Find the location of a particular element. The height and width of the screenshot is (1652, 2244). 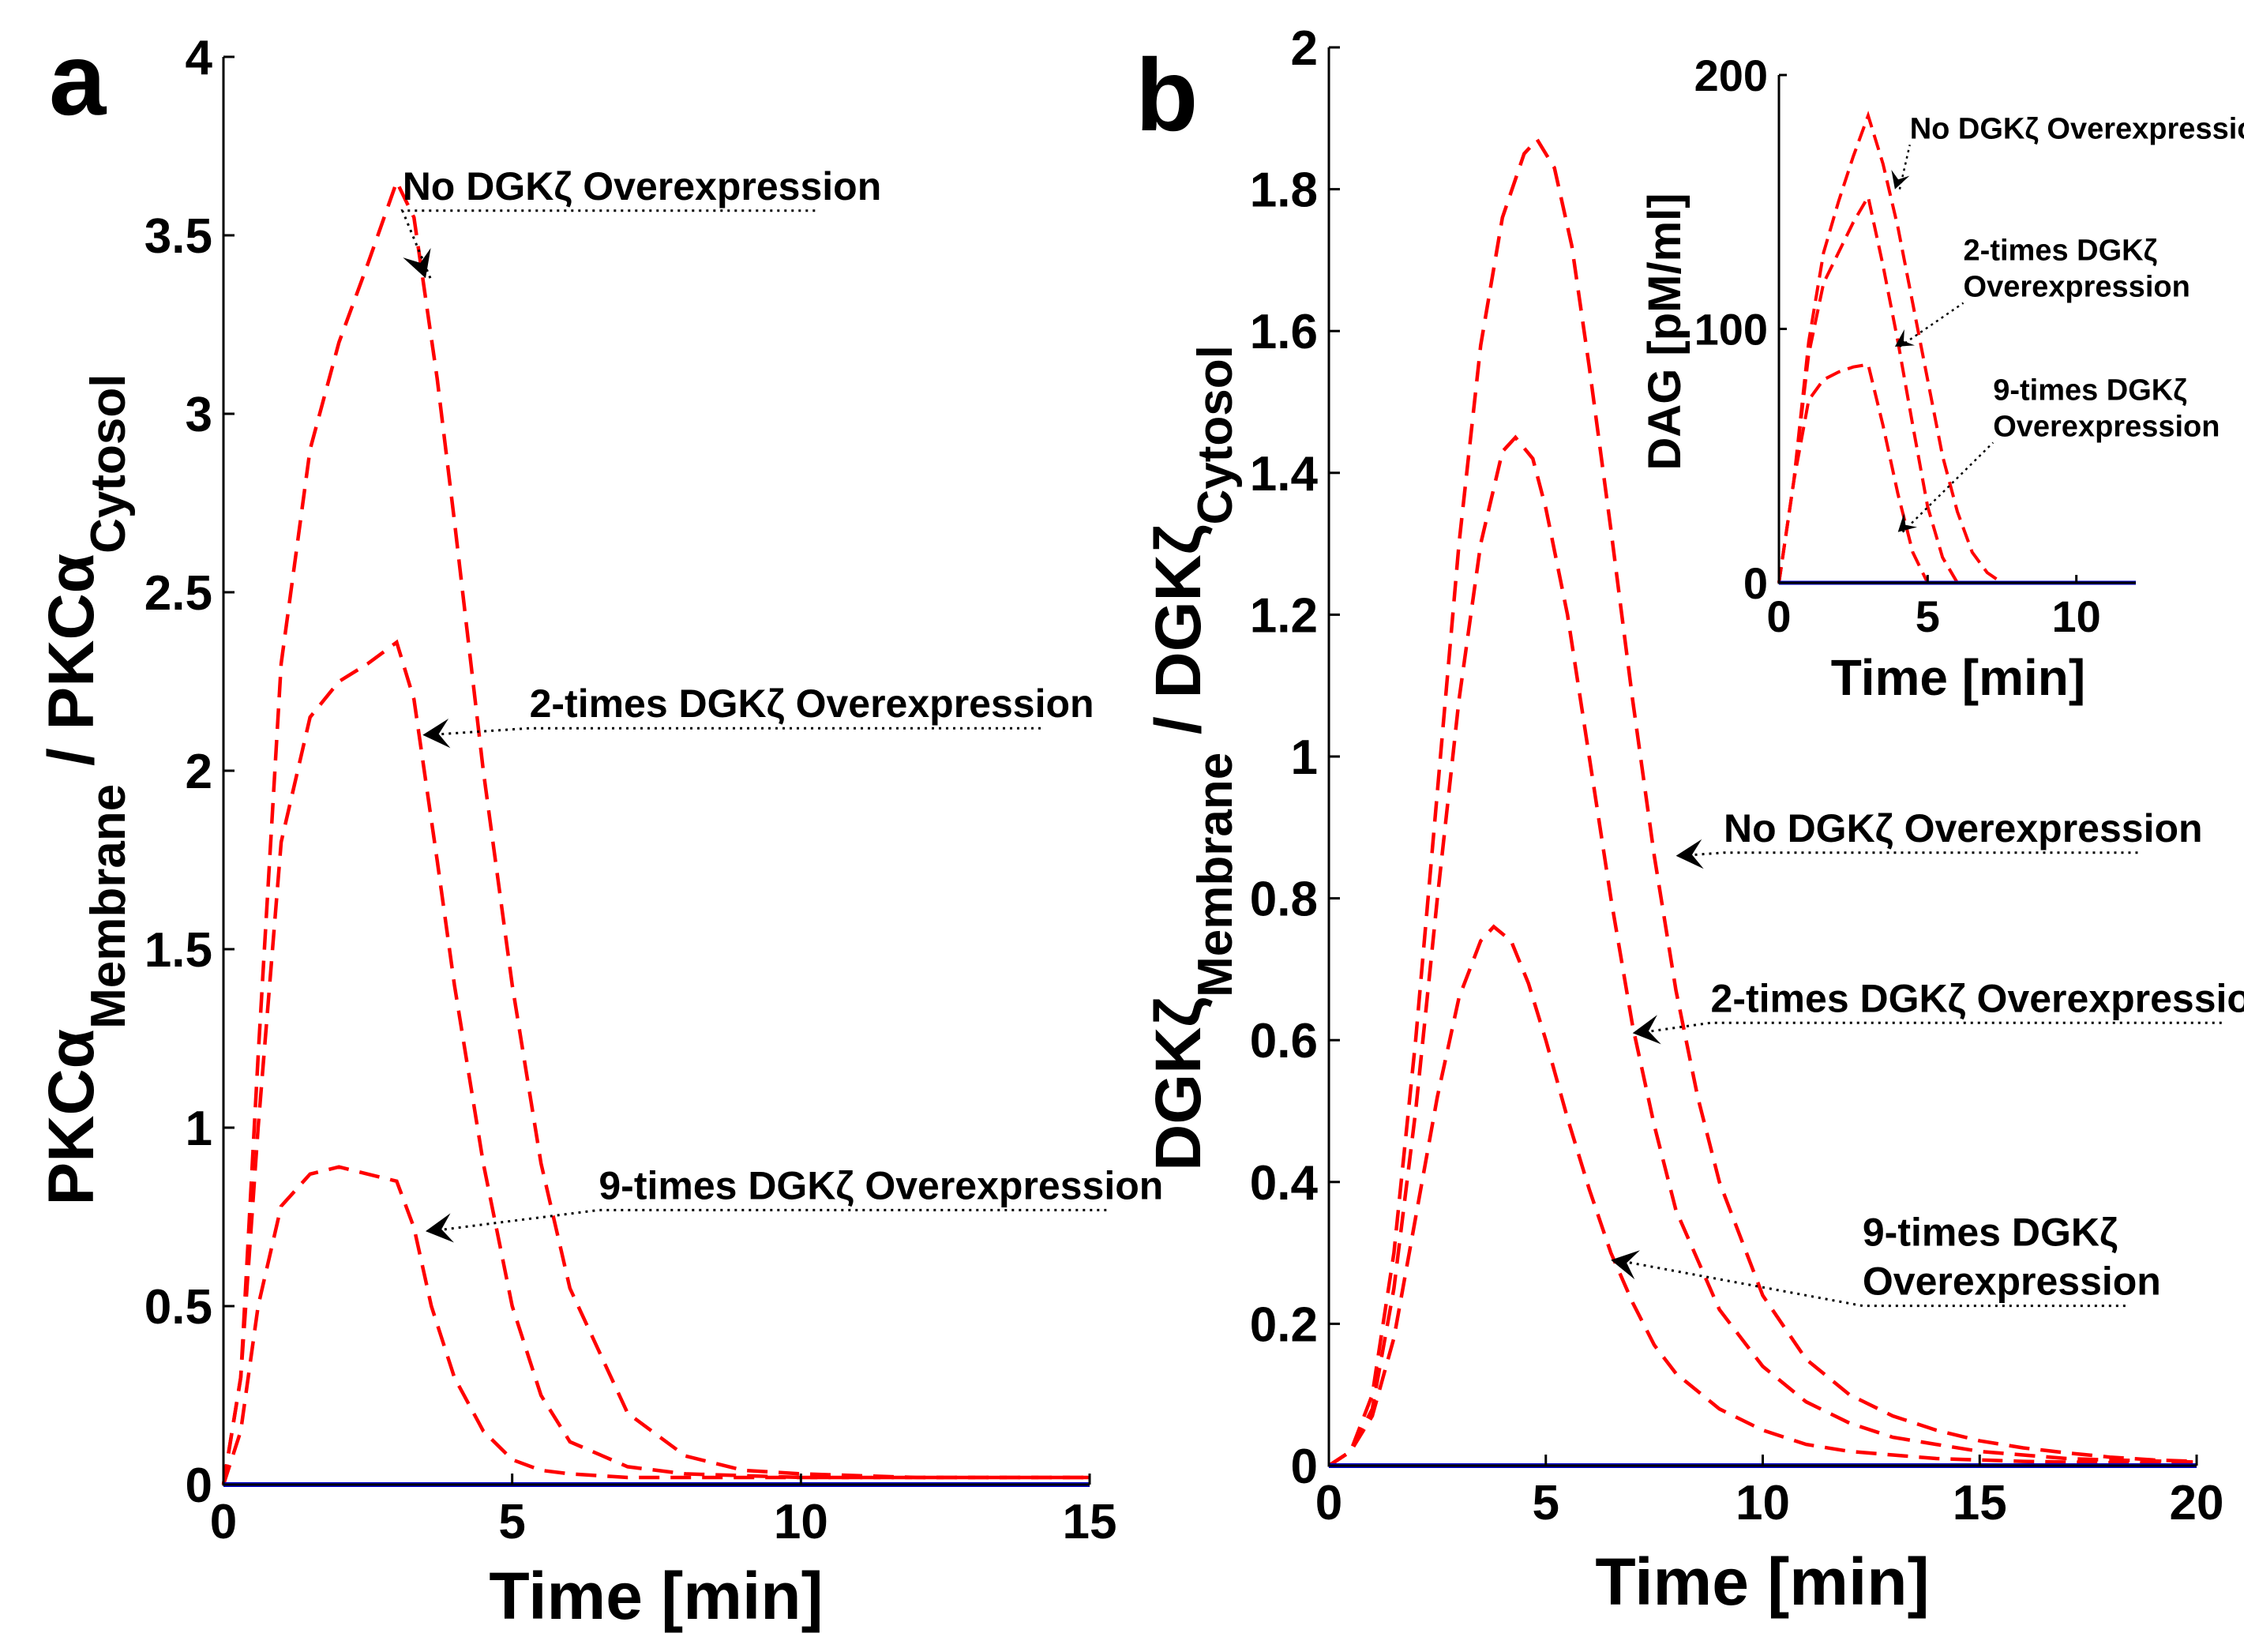

panel-b-x-tick-label: 20 is located at coordinates (2197, 1503).